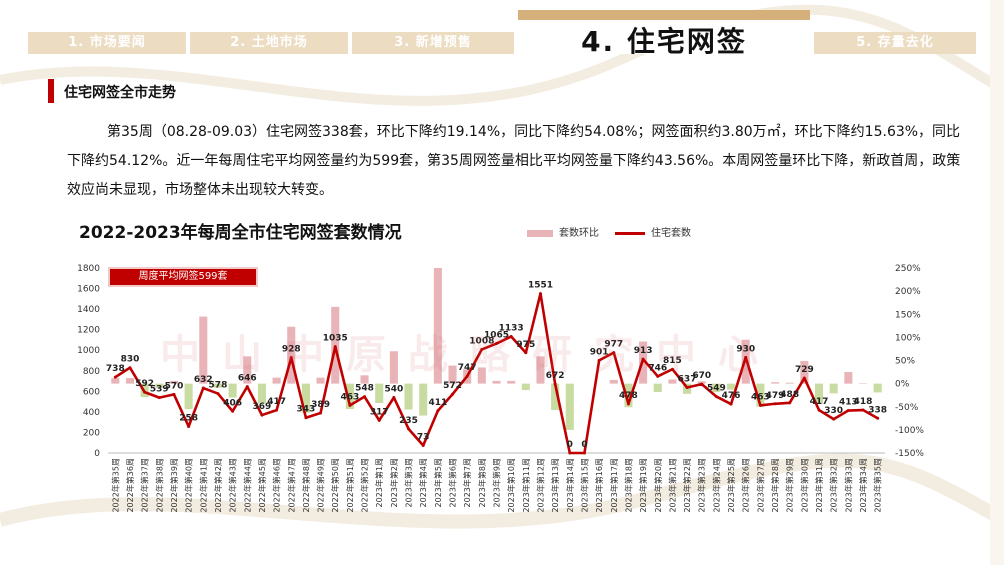 The width and height of the screenshot is (1004, 565). What do you see at coordinates (613, 345) in the screenshot?
I see `data-label: 977` at bounding box center [613, 345].